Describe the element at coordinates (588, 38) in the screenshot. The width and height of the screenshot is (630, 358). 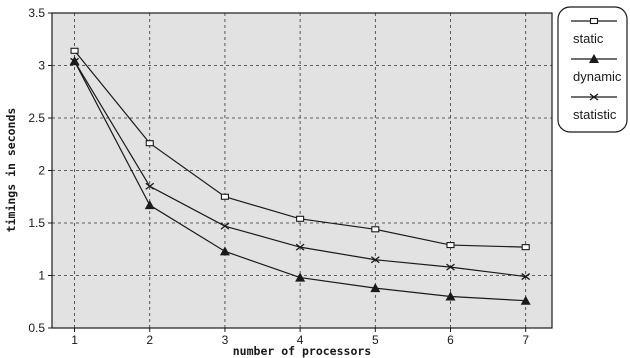
I see `legend-label: static` at that location.